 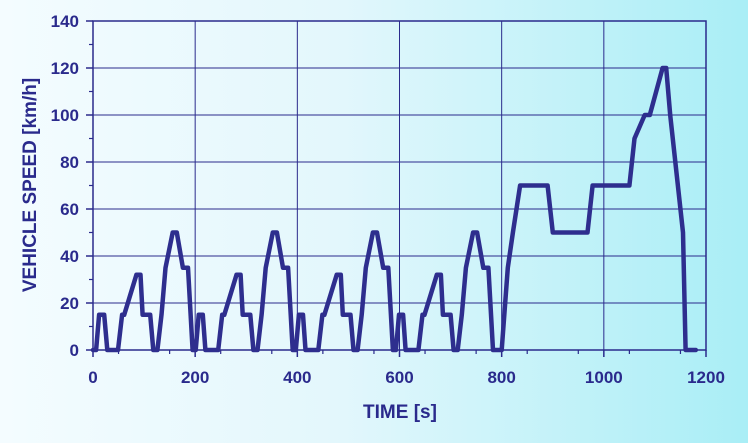 I want to click on x-tick-label-200: 200, so click(x=195, y=377).